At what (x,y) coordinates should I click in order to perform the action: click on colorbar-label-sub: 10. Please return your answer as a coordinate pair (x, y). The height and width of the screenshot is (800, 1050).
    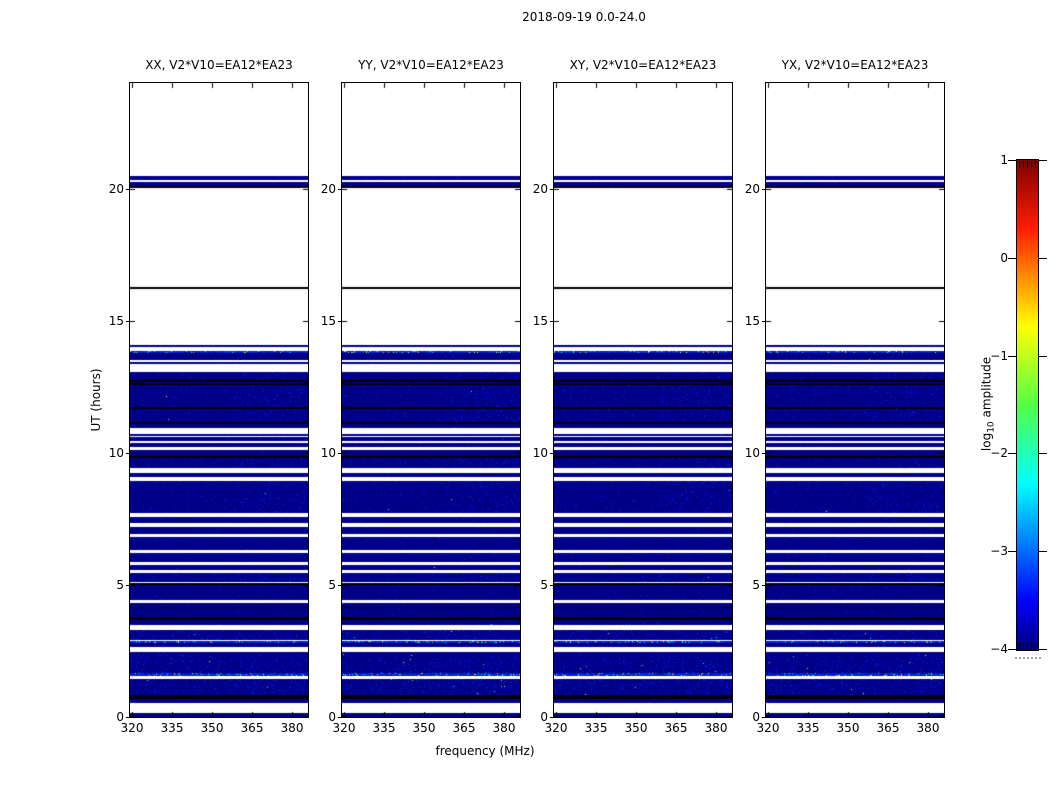
    Looking at the image, I should click on (991, 427).